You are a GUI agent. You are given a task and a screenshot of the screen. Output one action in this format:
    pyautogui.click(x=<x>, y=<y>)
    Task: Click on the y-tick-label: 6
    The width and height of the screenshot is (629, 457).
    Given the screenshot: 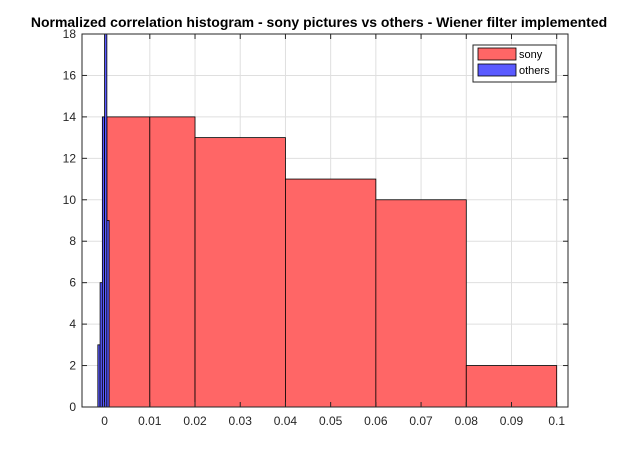 What is the action you would take?
    pyautogui.click(x=72, y=283)
    